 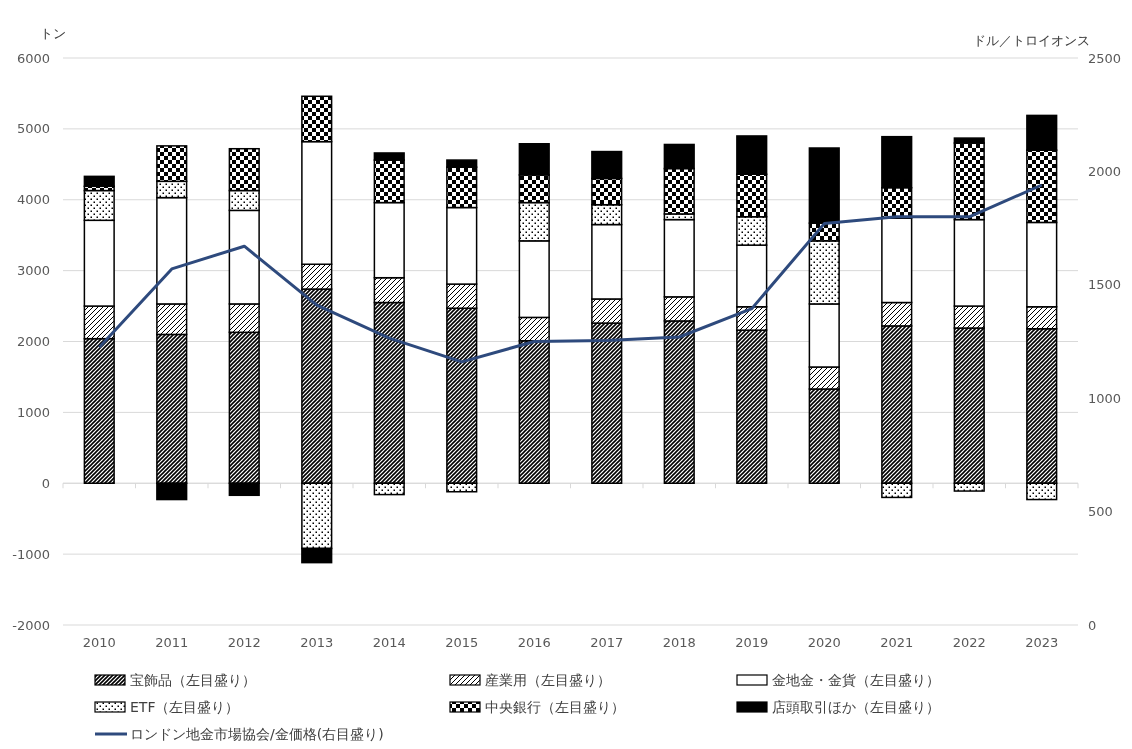 What do you see at coordinates (185, 707) in the screenshot?
I see `legend-label: ETF（左目盛り）` at bounding box center [185, 707].